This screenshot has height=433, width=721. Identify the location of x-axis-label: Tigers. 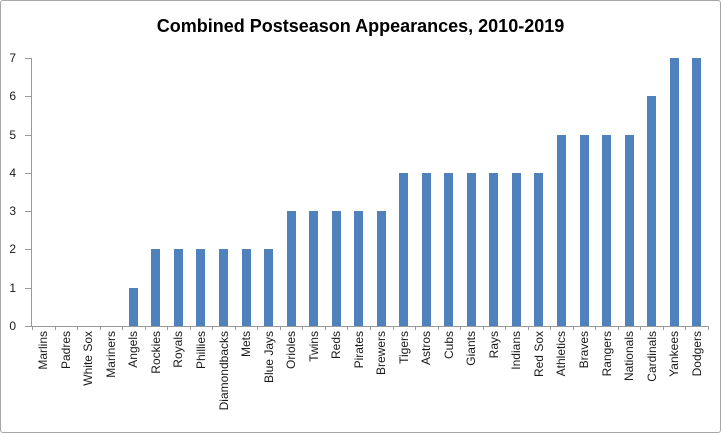
(403, 347).